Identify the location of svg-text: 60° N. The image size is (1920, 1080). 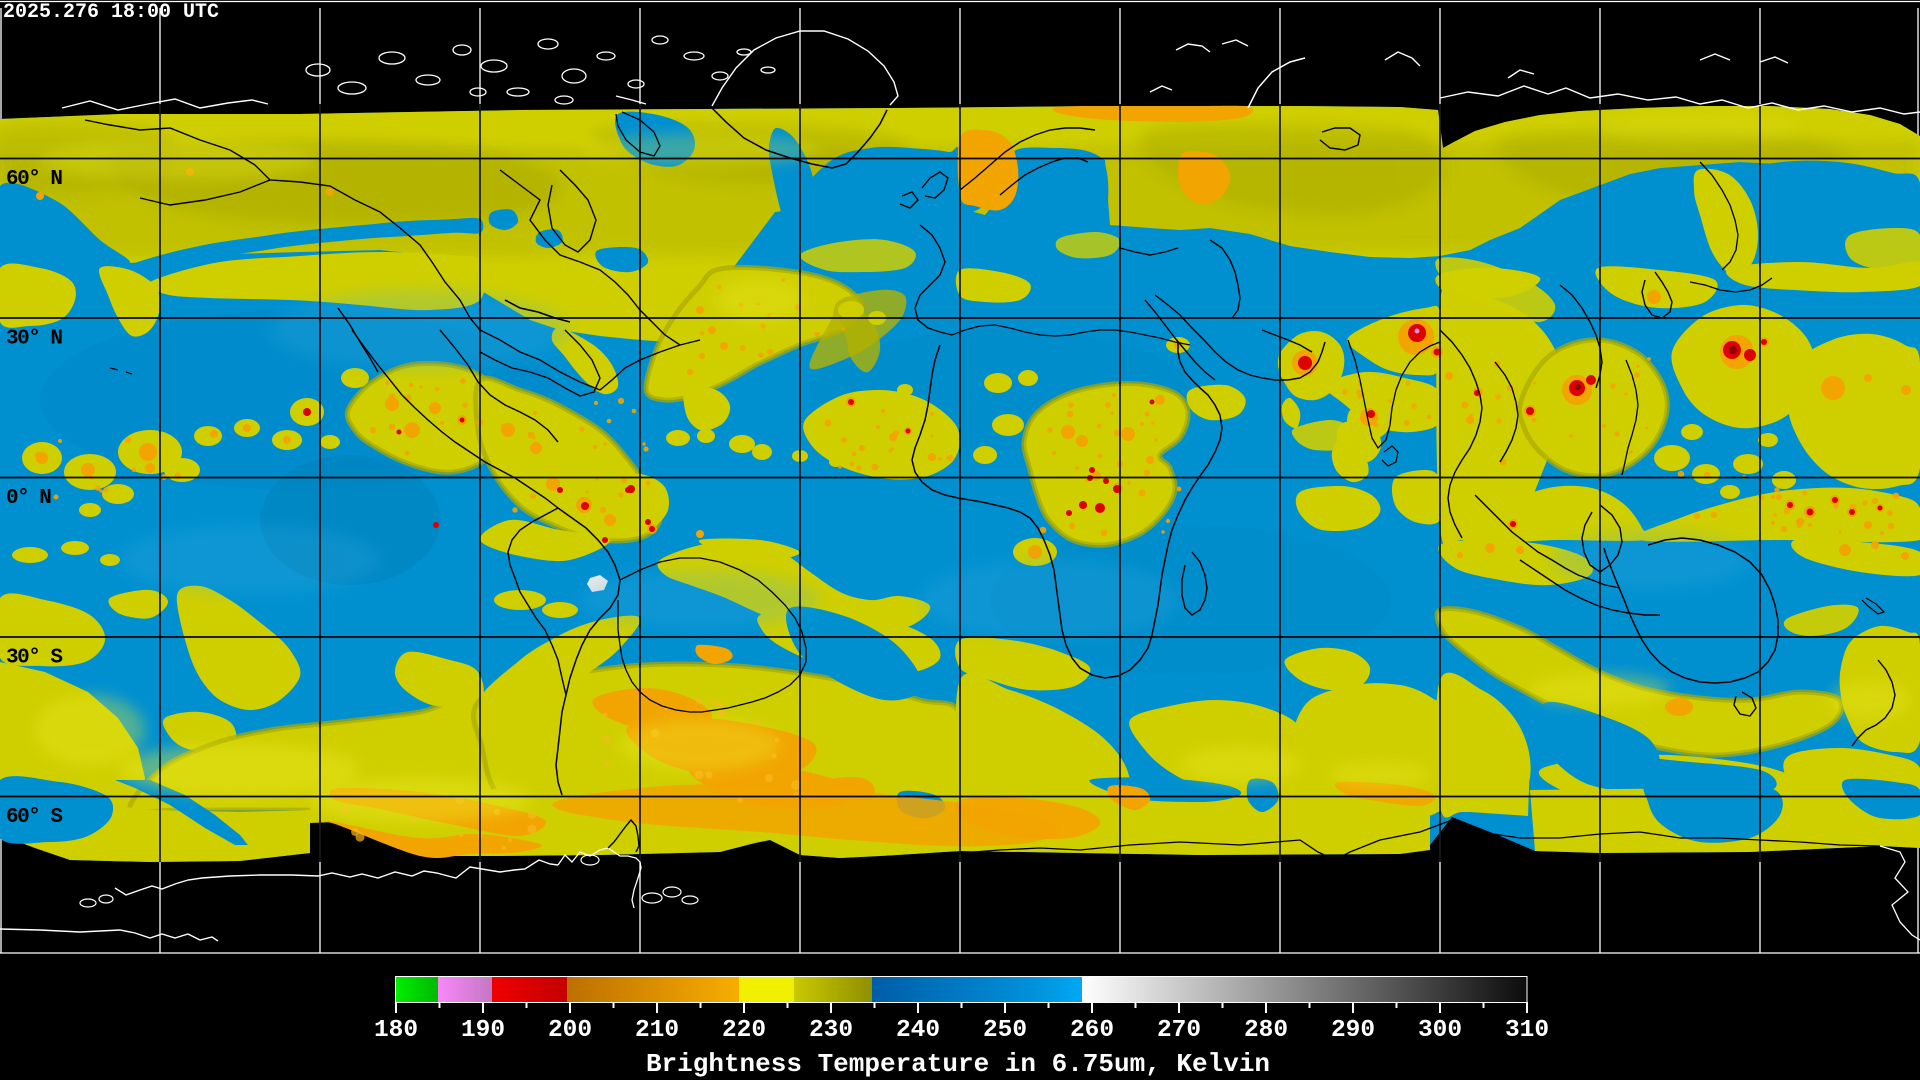
(34, 179).